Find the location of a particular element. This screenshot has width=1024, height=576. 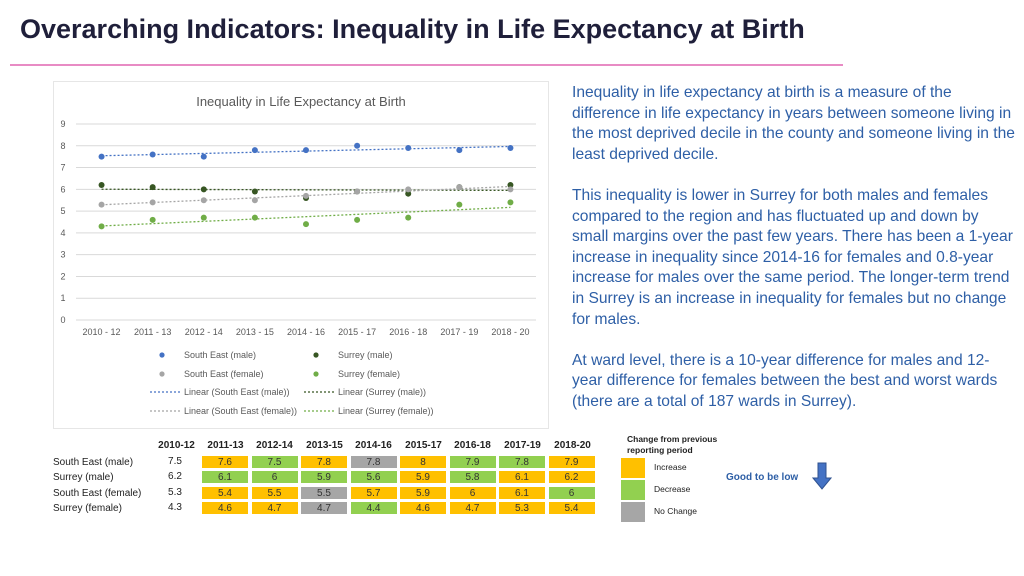

x-tick-label: 2011 - 13 is located at coordinates (152, 332).